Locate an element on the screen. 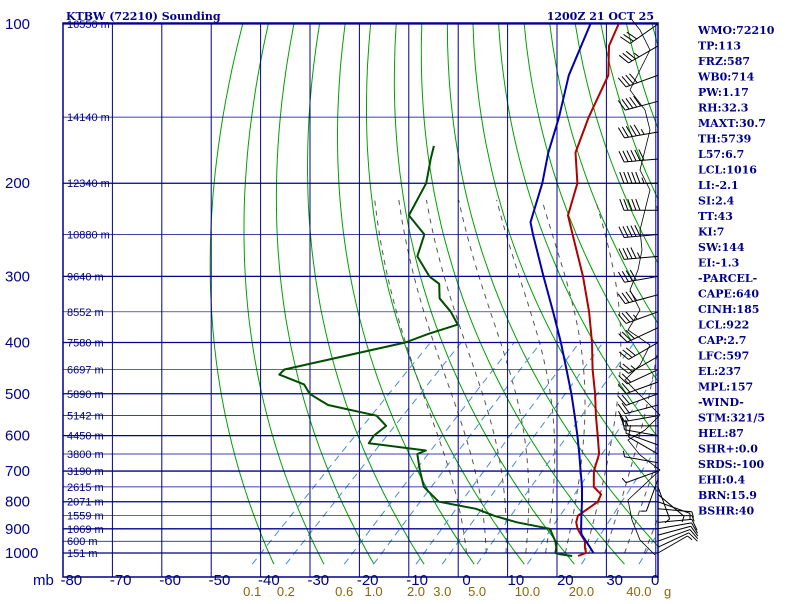 This screenshot has width=800, height=604. index-item: BRN:15.9 is located at coordinates (727, 495).